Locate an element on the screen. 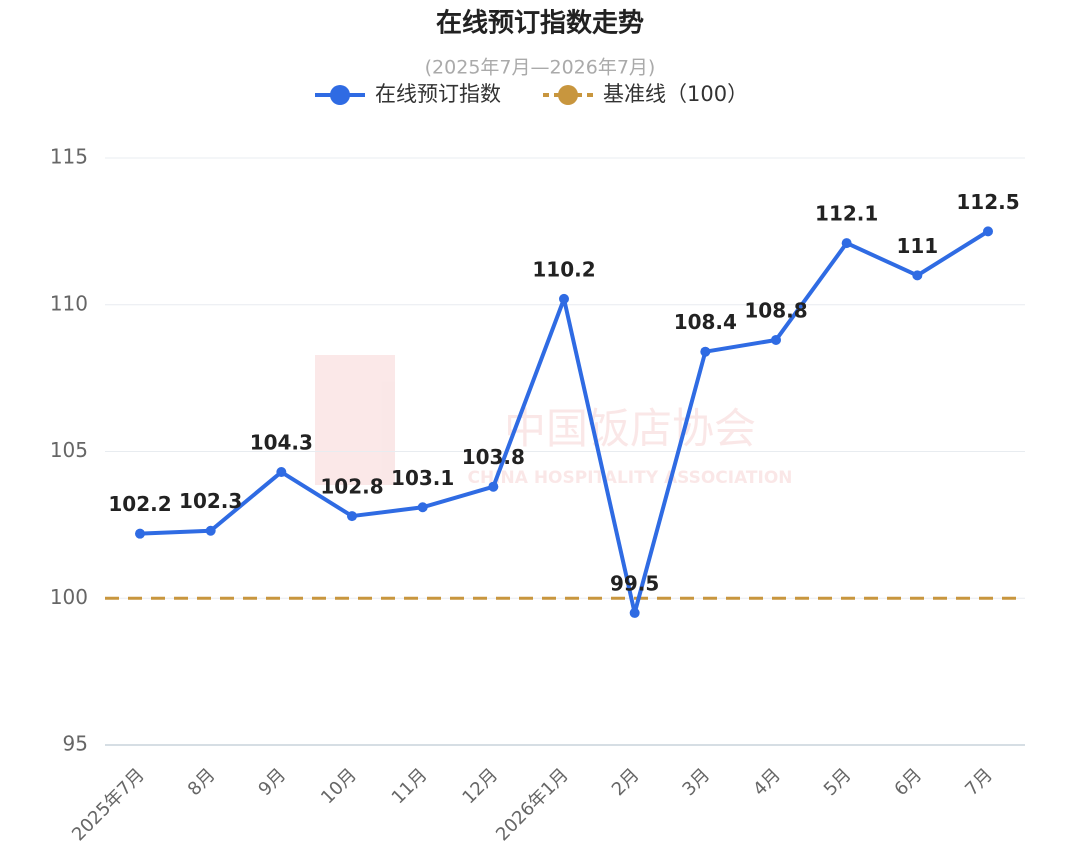  data-label: 102.8 is located at coordinates (351, 487).